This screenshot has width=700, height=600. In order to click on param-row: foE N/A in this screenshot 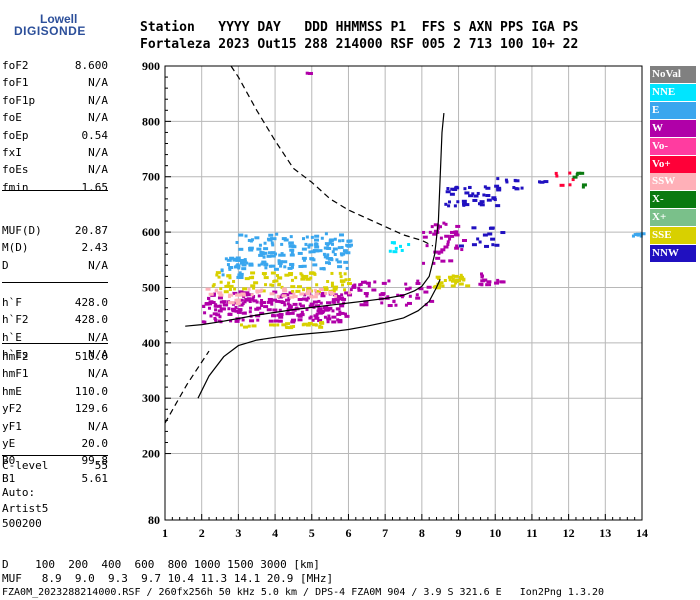, I will do `click(55, 120)`.